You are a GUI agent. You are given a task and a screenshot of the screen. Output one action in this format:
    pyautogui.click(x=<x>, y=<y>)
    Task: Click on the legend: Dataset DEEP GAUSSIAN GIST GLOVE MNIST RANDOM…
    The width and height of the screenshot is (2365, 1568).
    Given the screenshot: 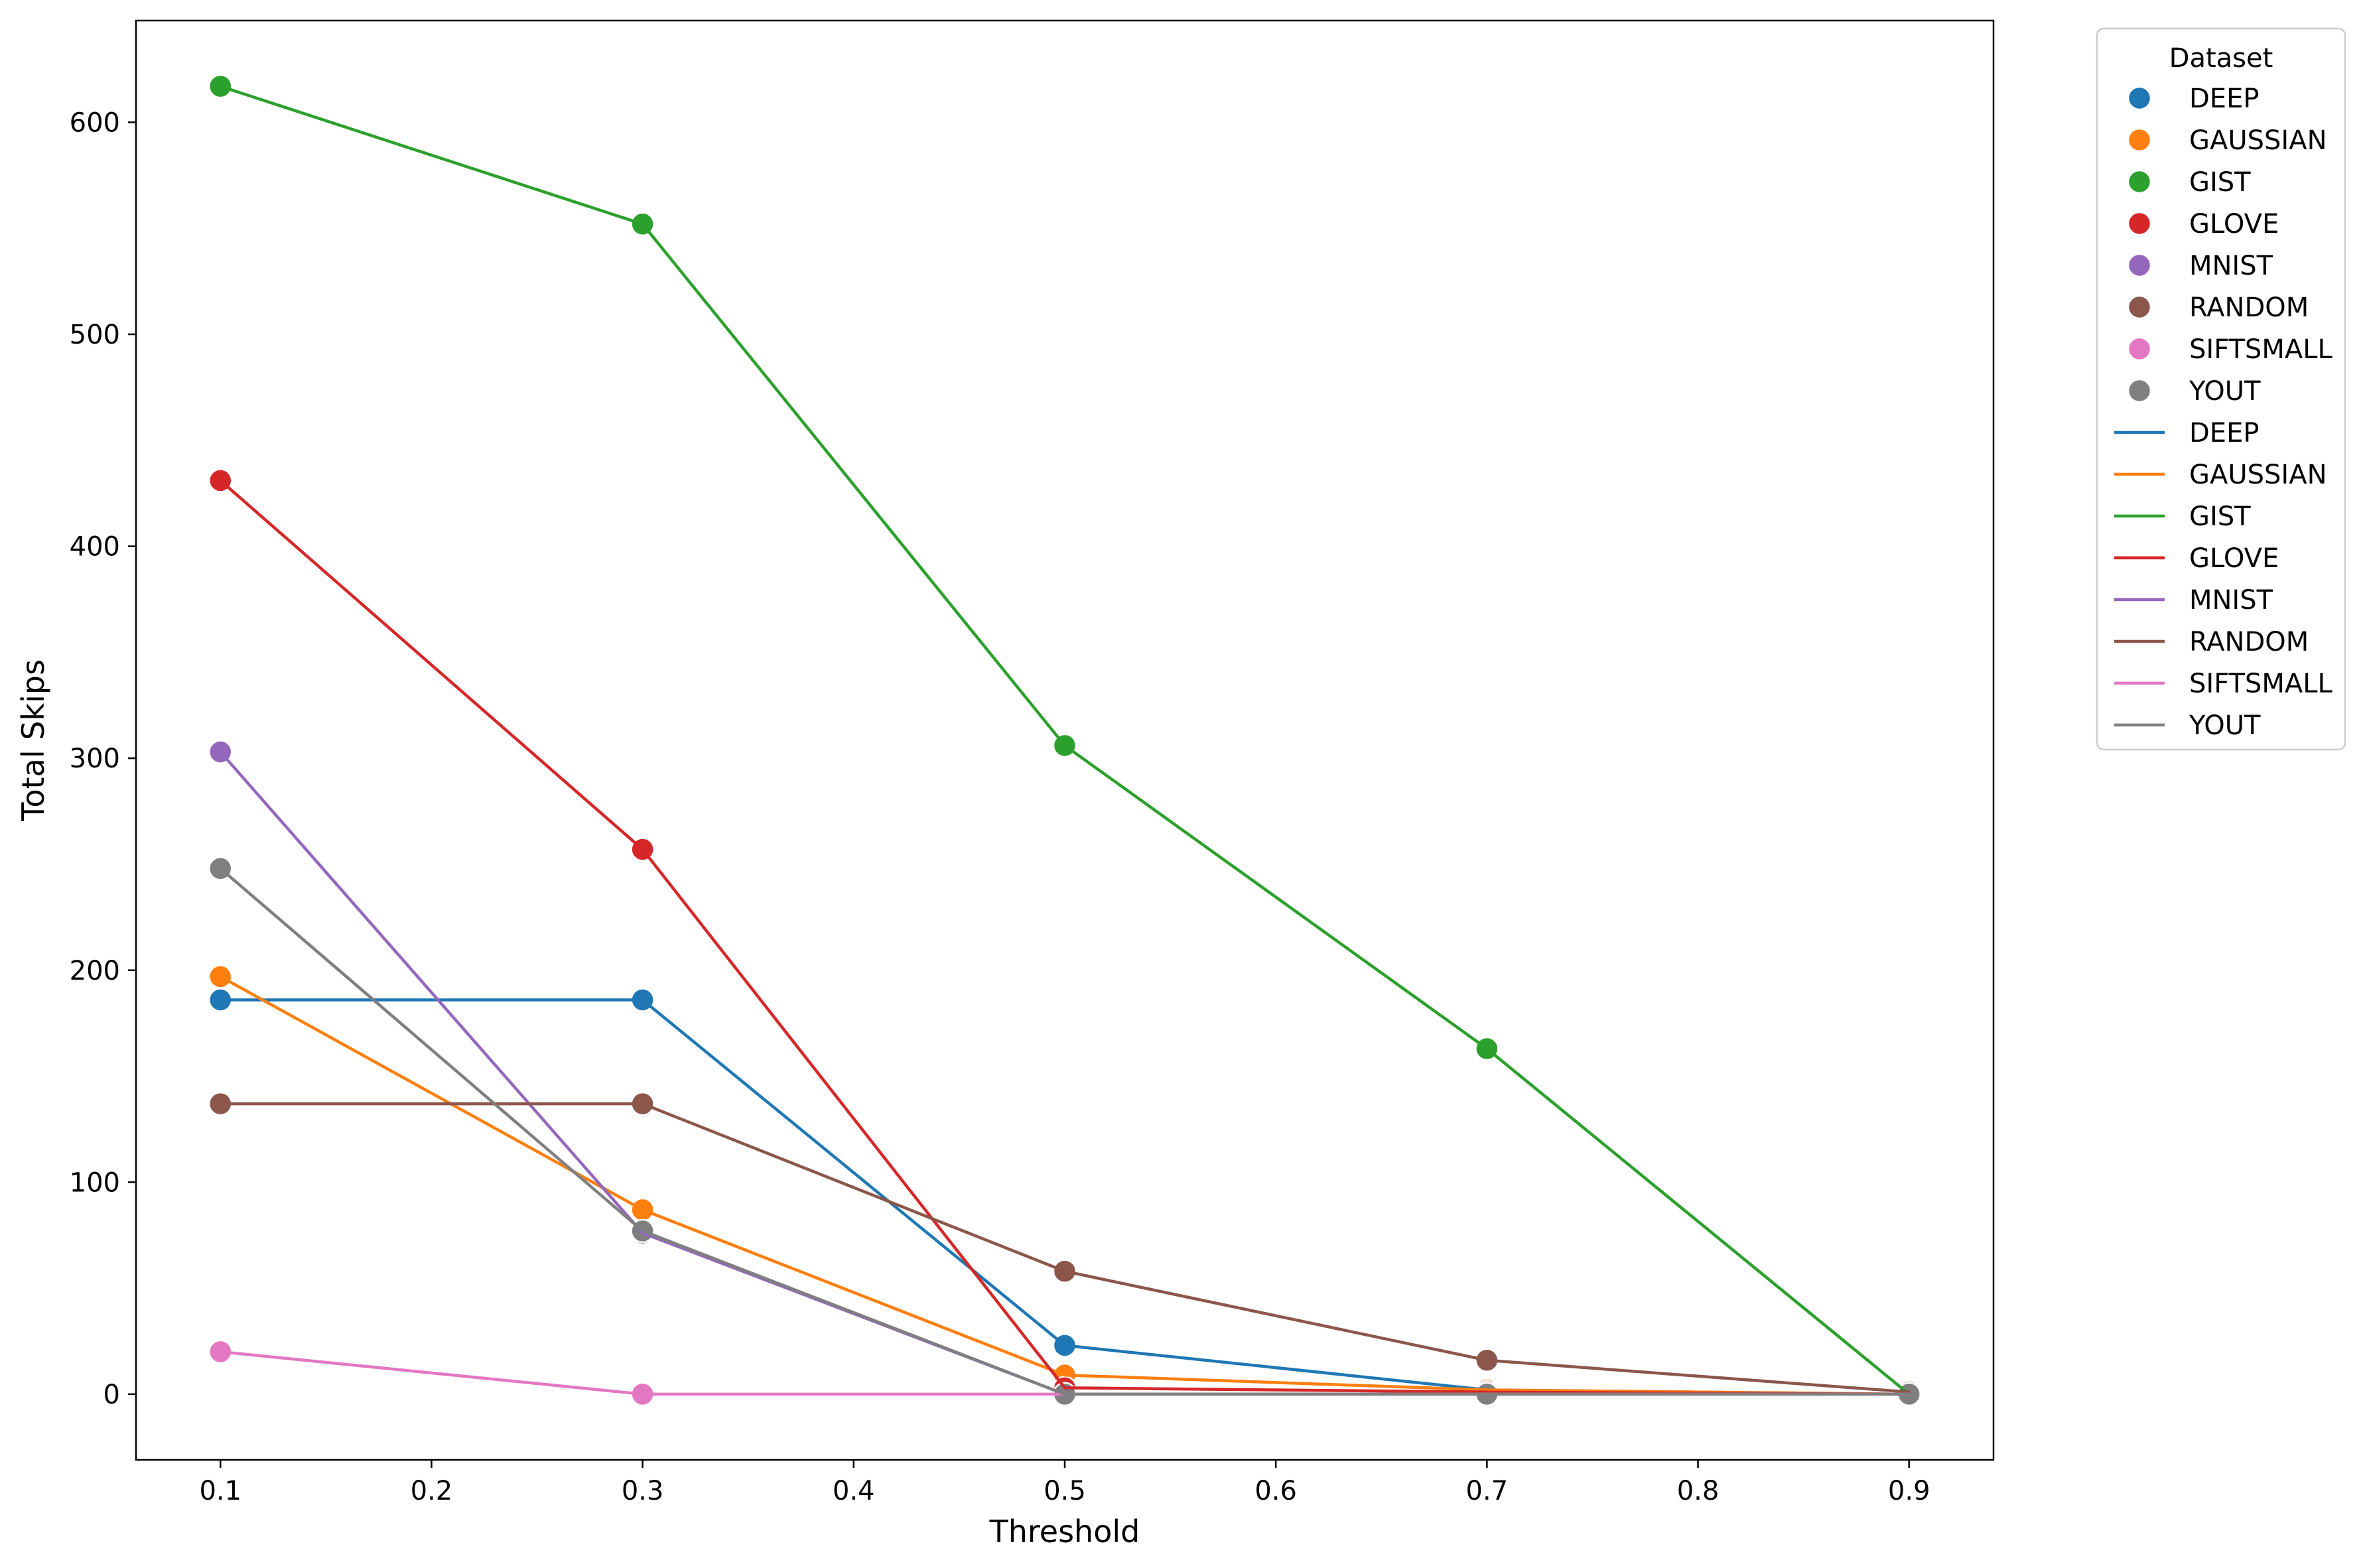 What is the action you would take?
    pyautogui.click(x=2221, y=389)
    